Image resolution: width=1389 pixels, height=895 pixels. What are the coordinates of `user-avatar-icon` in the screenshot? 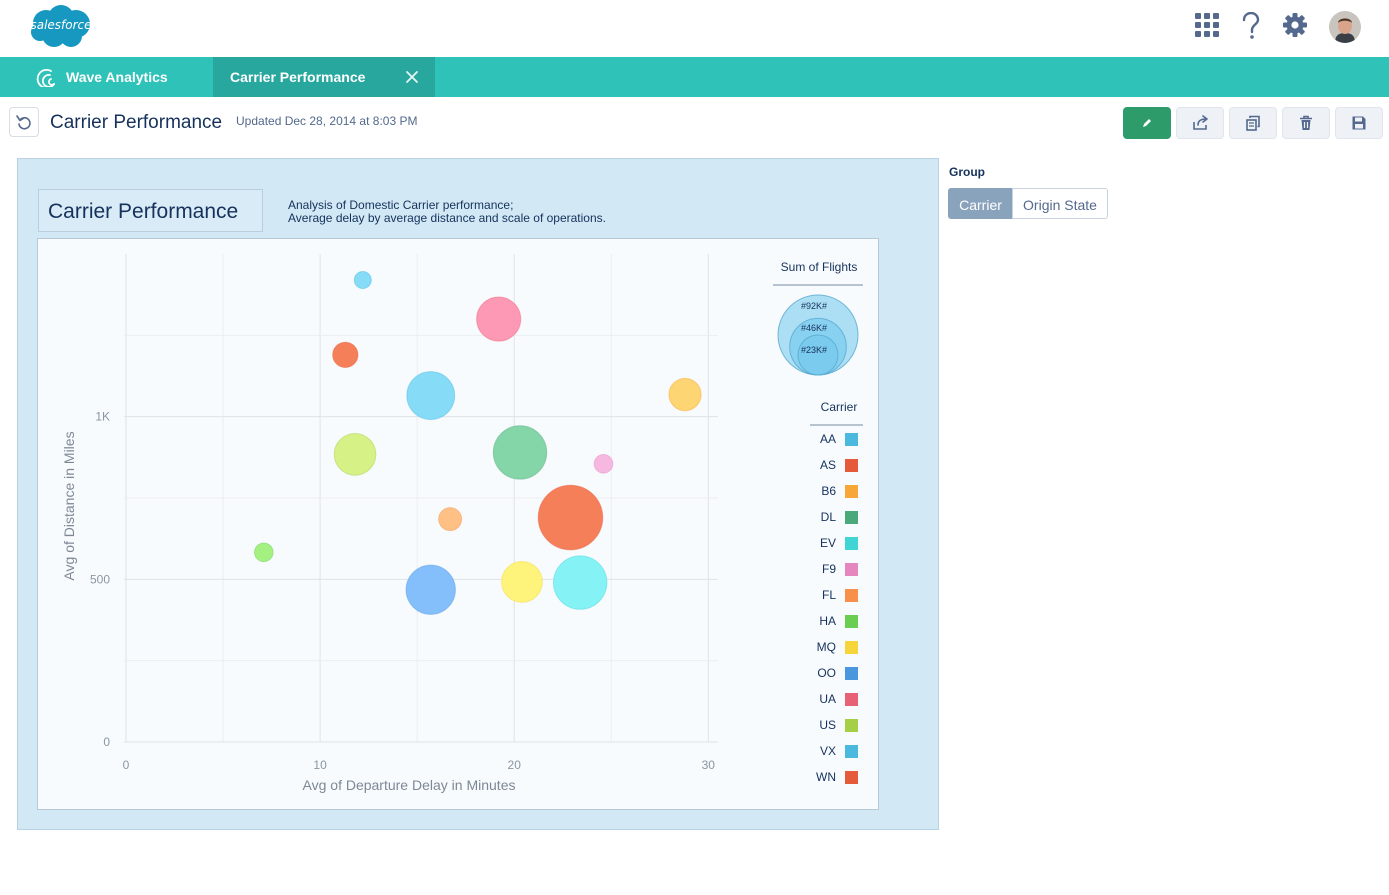 It's located at (1345, 27).